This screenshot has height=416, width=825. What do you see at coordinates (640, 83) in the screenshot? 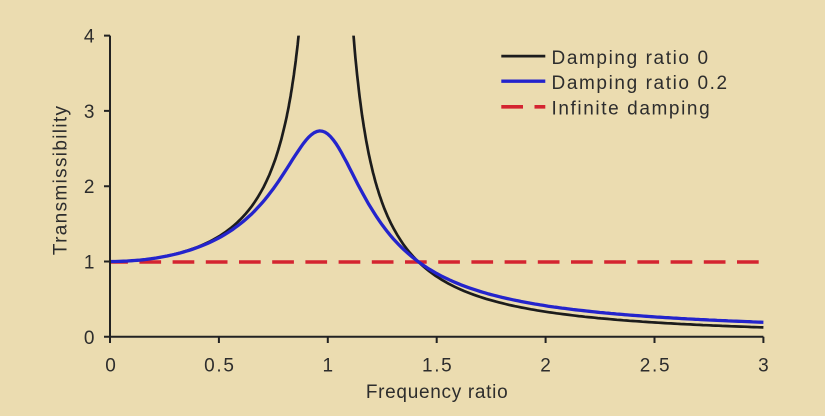
I see `svg-text: Damping ratio 0.2` at bounding box center [640, 83].